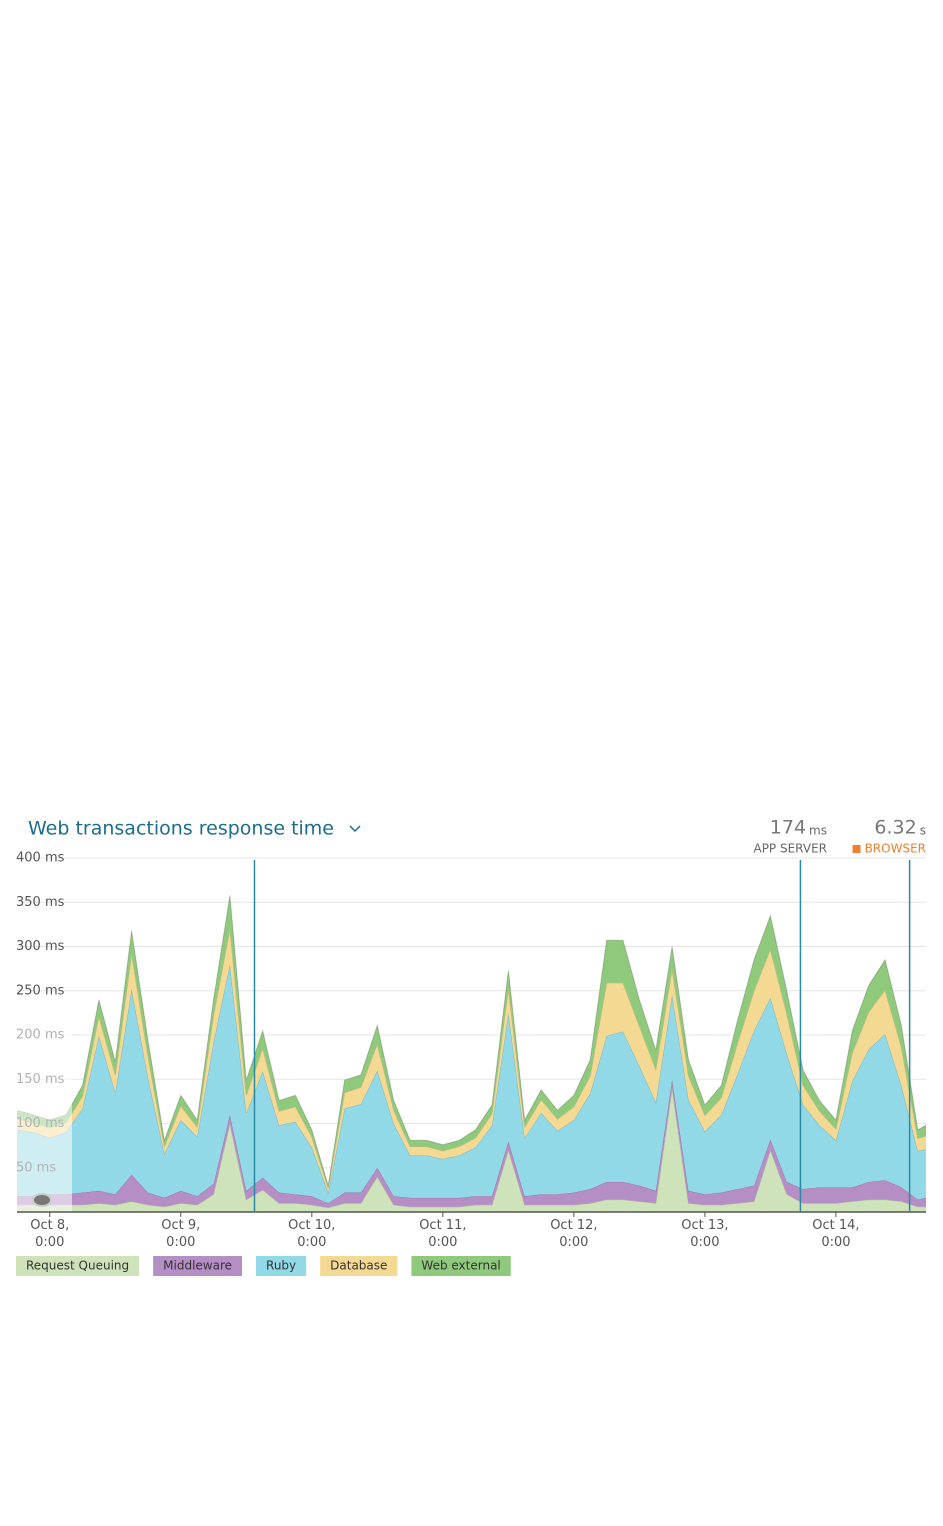 The image size is (943, 1526). What do you see at coordinates (835, 1234) in the screenshot?
I see `x-tick-label: Oct 14, 0:00` at bounding box center [835, 1234].